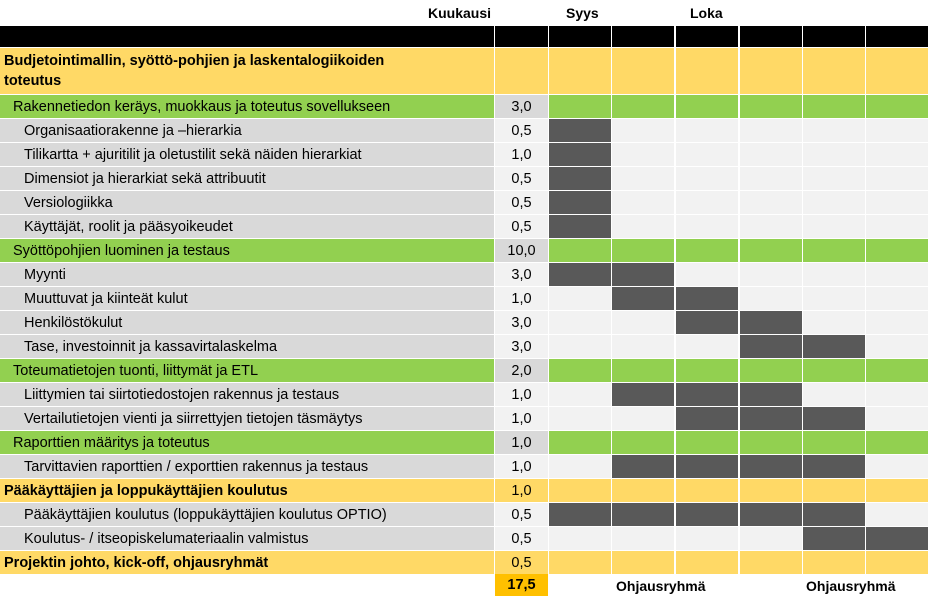 Image resolution: width=929 pixels, height=598 pixels. What do you see at coordinates (247, 274) in the screenshot?
I see `task-row-label: Myynti` at bounding box center [247, 274].